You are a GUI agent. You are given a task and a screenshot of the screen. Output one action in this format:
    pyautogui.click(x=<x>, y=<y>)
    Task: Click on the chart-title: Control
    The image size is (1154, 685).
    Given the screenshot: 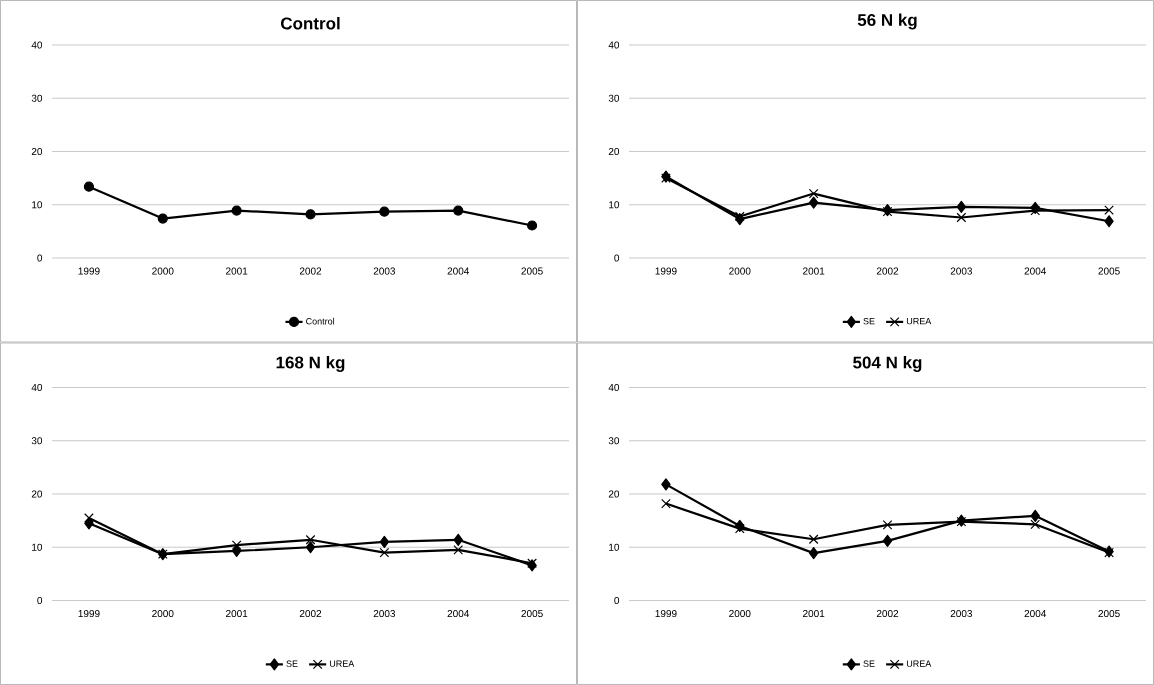 What is the action you would take?
    pyautogui.click(x=310, y=23)
    